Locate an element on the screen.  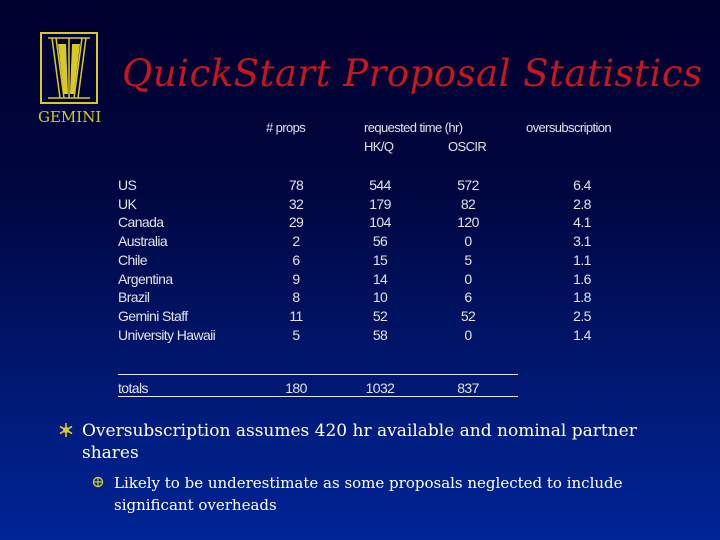
row-country: University Hawaii is located at coordinates (167, 334).